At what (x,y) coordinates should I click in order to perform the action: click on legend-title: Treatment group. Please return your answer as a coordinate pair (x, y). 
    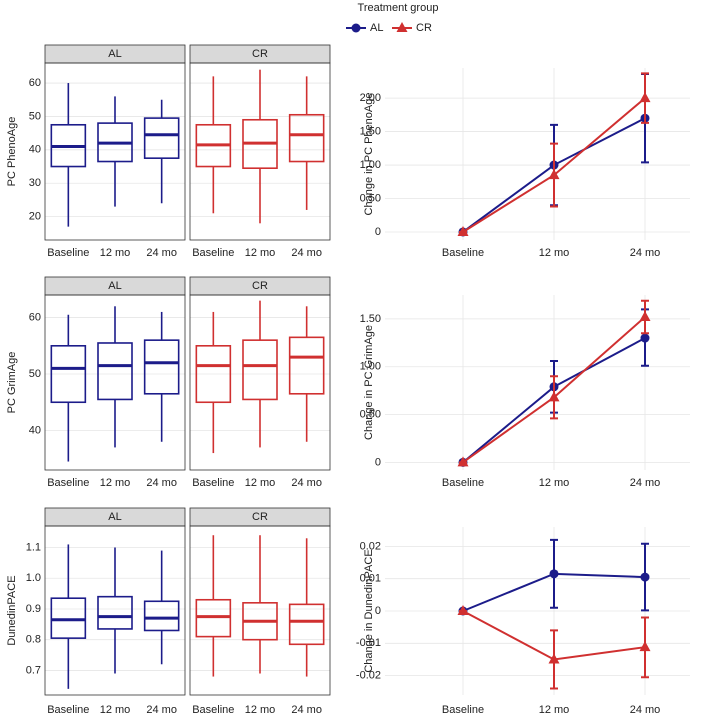
    Looking at the image, I should click on (398, 8).